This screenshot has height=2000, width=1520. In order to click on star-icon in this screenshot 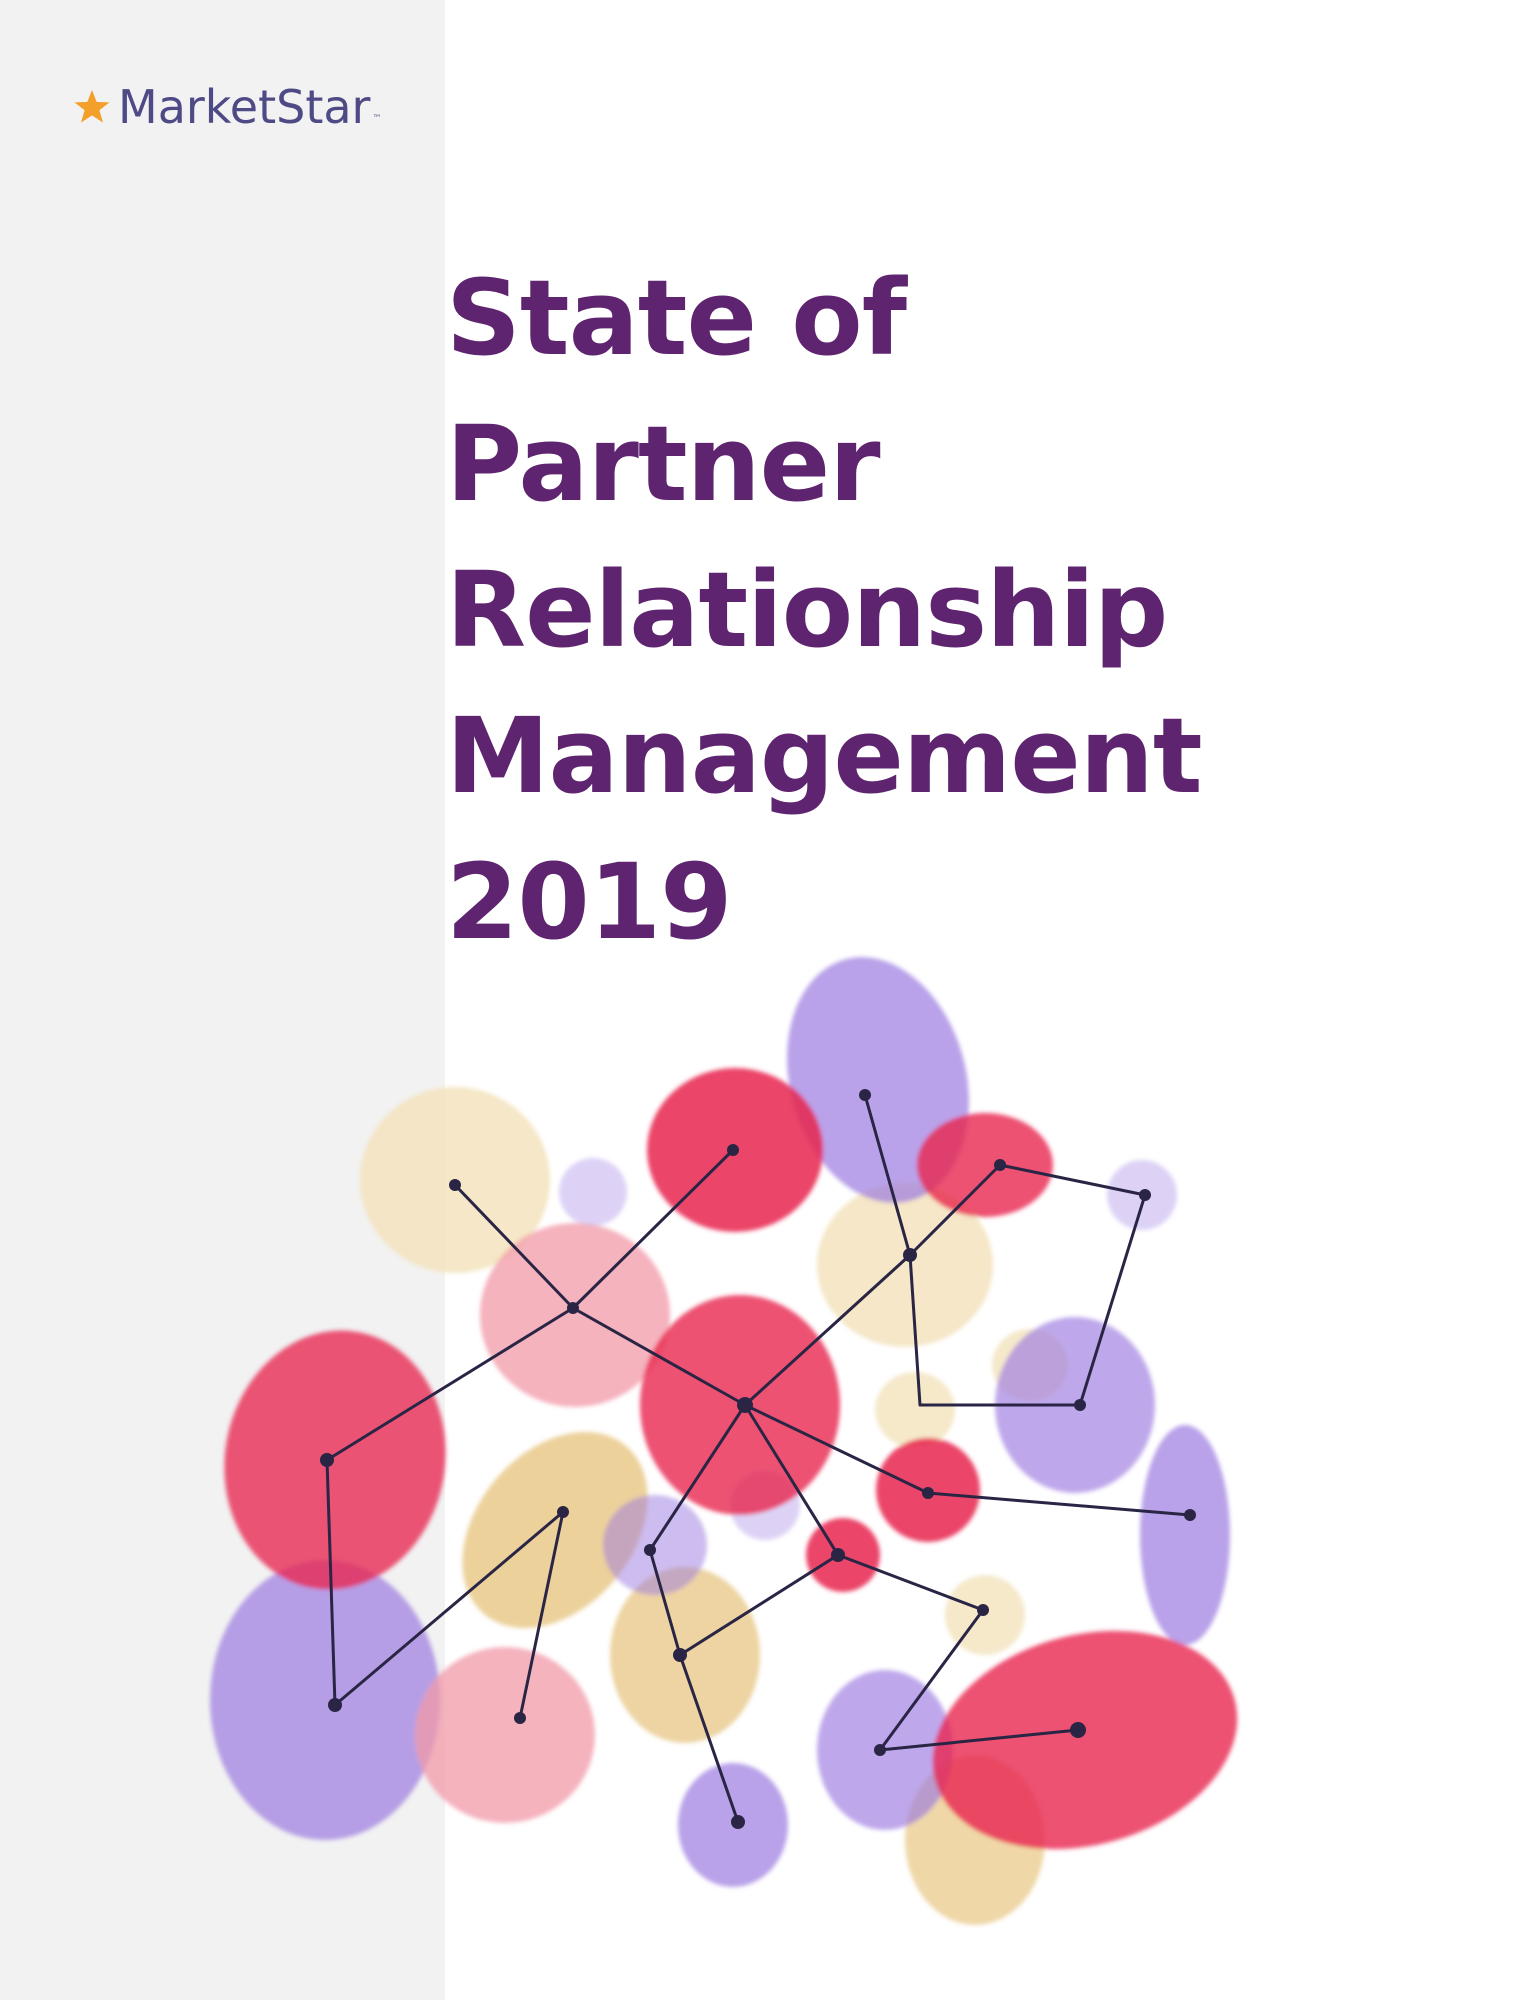, I will do `click(92, 106)`.